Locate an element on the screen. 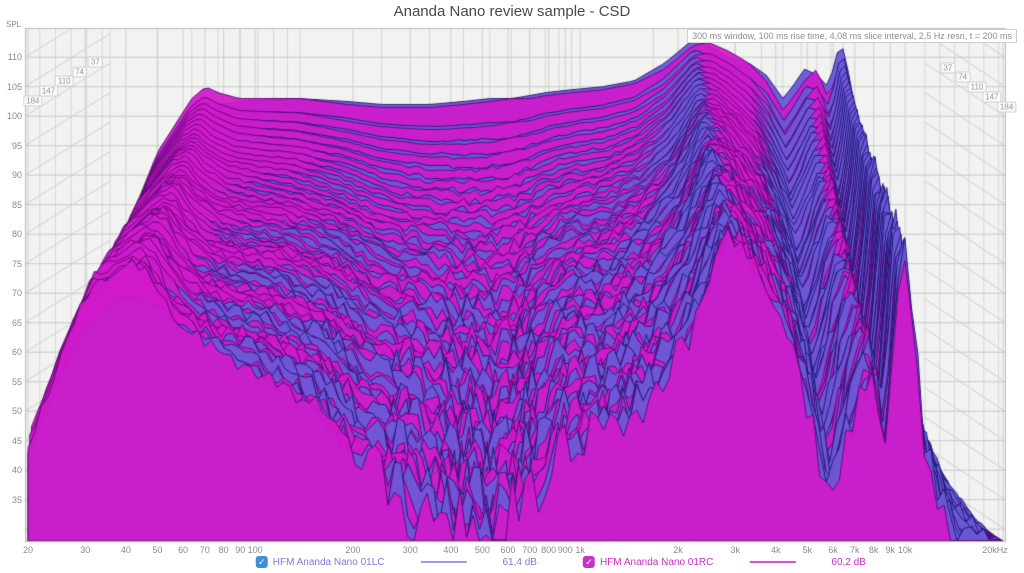  freq-tick-label: 50 is located at coordinates (157, 550).